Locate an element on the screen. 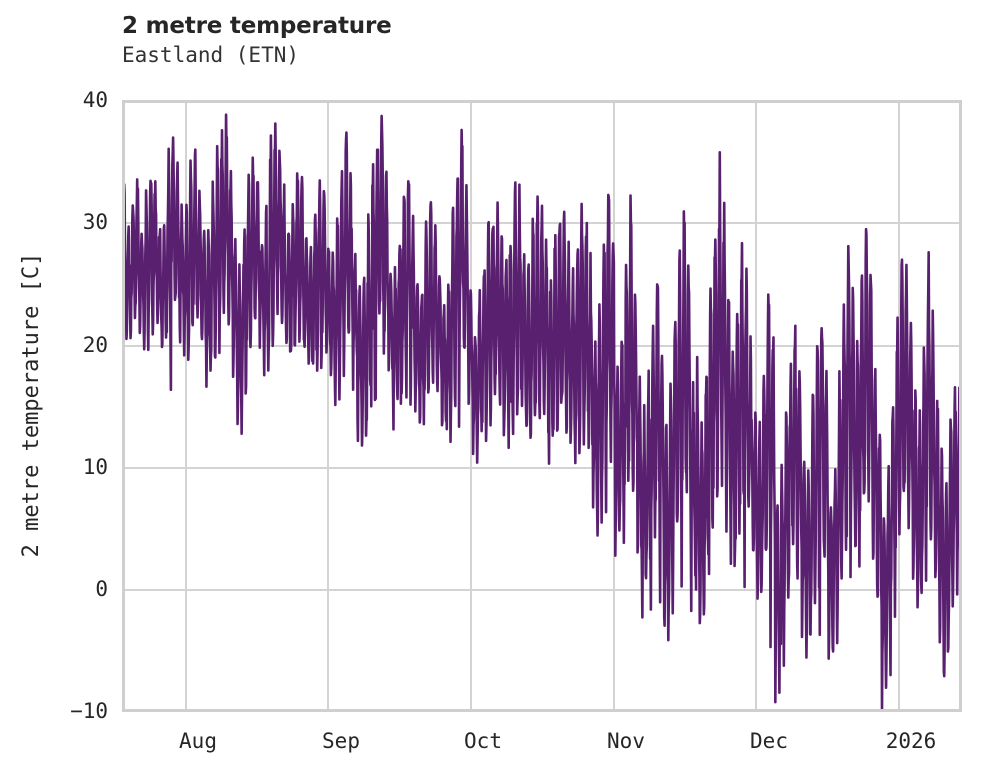 The height and width of the screenshot is (782, 981). chart-header: 2 metre temperature Eastland (ETN) is located at coordinates (472, 40).